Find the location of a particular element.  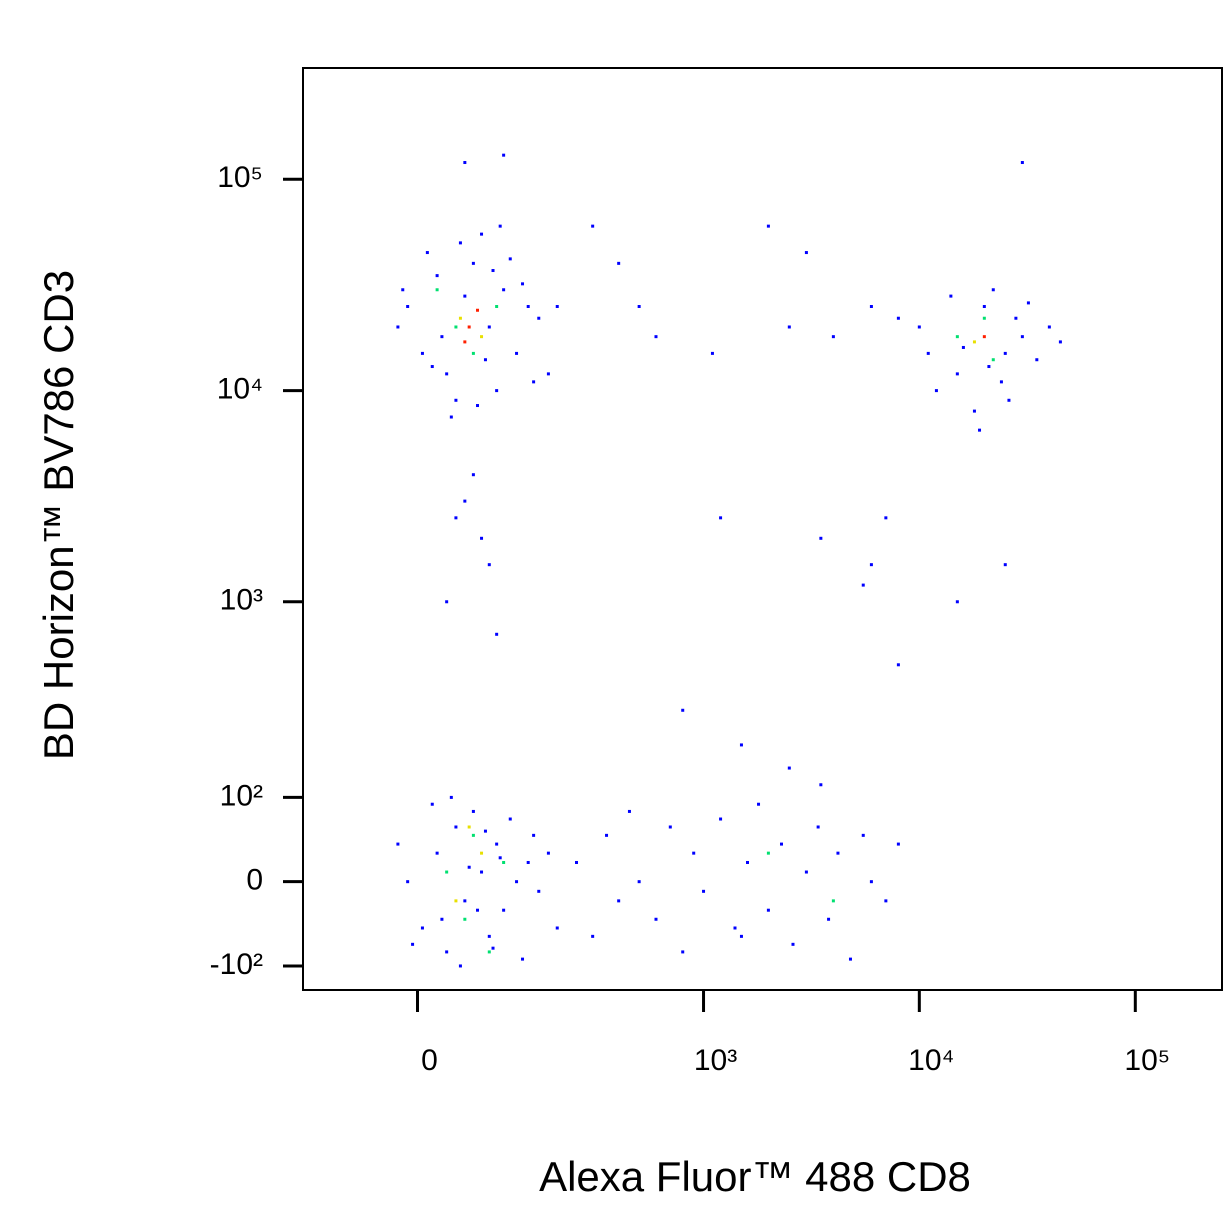

x-axis-title: Alexa Fluor™ 488 CD8 is located at coordinates (755, 1176).